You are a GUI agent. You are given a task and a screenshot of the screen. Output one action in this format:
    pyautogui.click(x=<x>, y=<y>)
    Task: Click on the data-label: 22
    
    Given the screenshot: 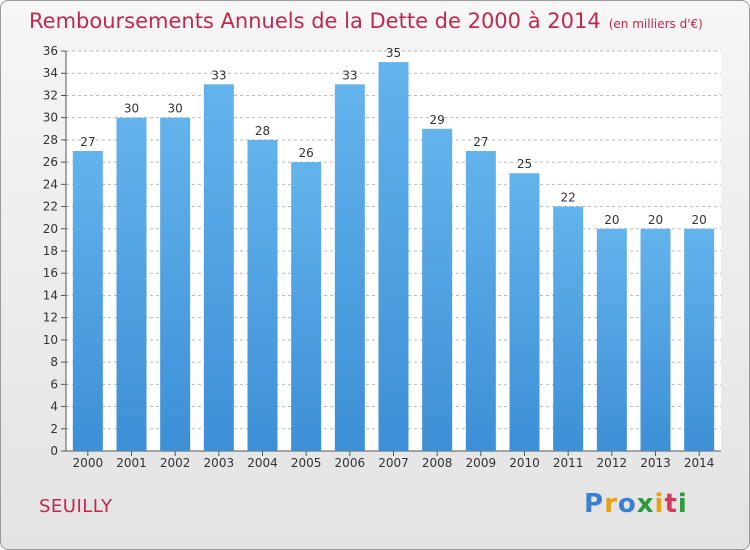 What is the action you would take?
    pyautogui.click(x=568, y=198)
    